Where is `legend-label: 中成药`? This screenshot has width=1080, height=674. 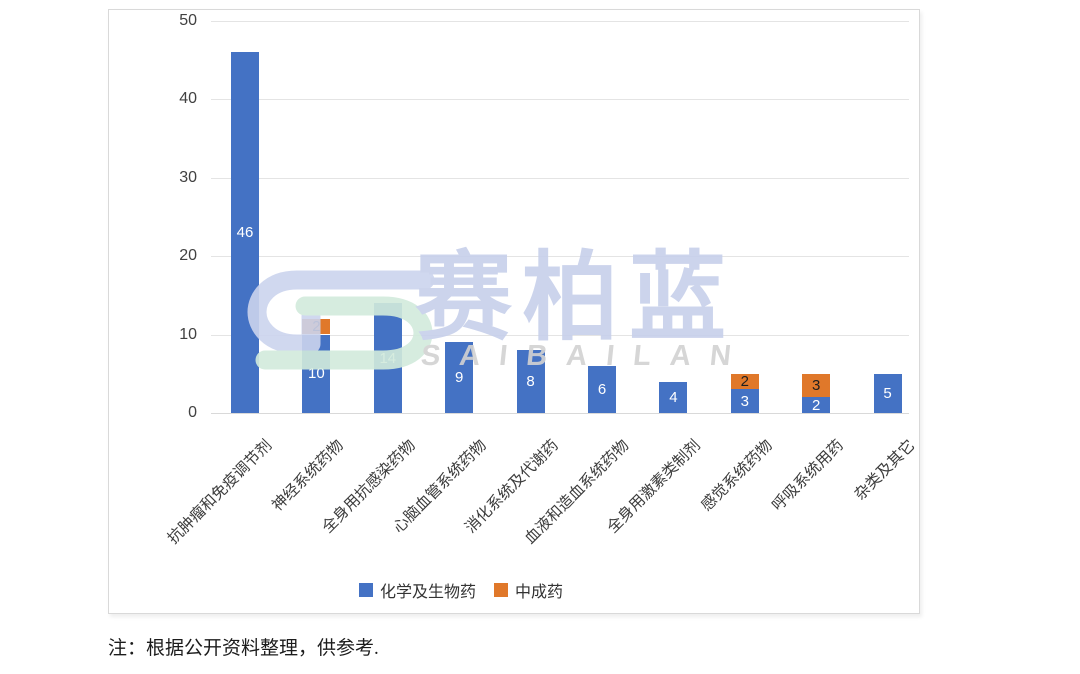
legend-label: 中成药 is located at coordinates (539, 592).